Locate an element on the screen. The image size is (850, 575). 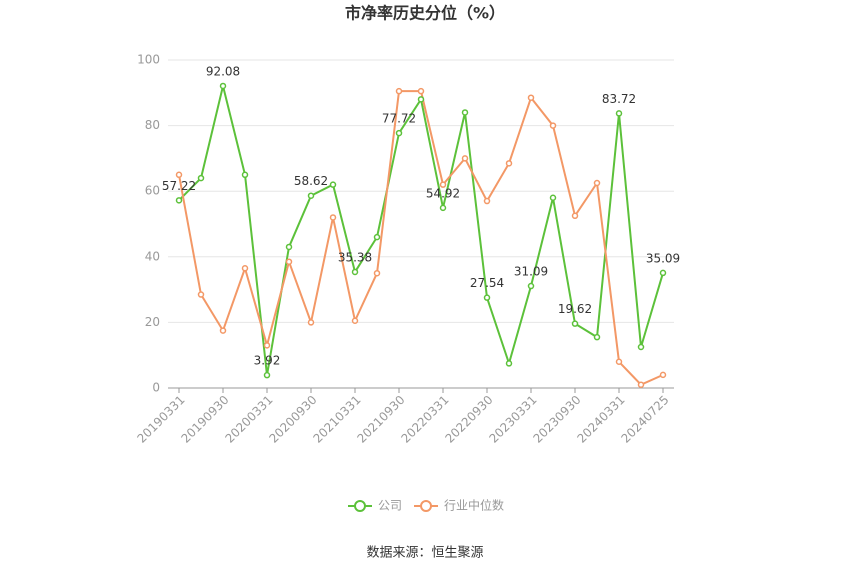
legend-label: 行业中位数 is located at coordinates (474, 505).